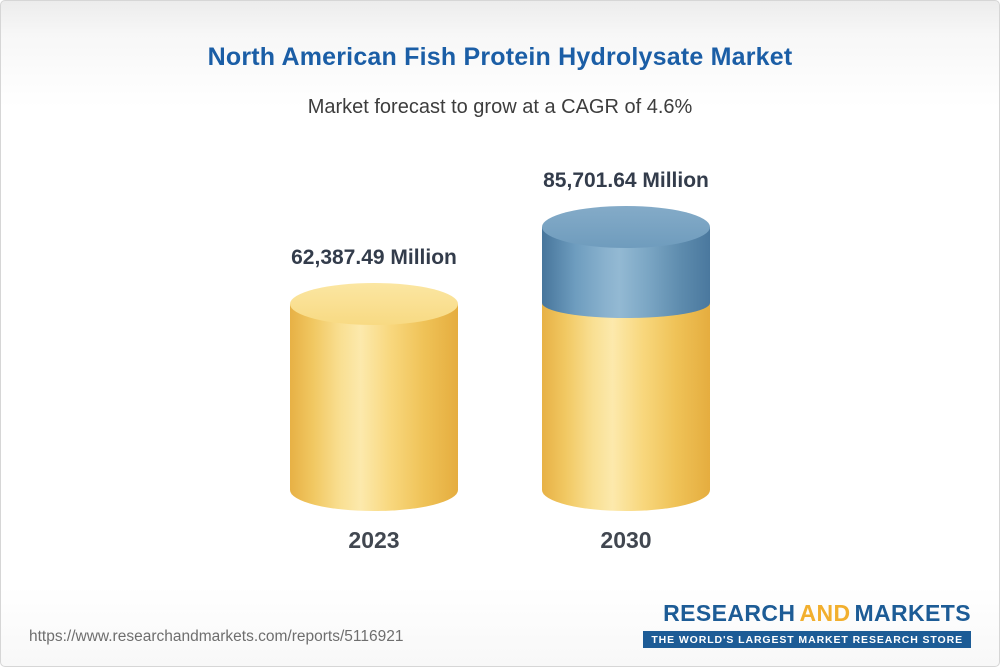 Image resolution: width=1000 pixels, height=667 pixels. What do you see at coordinates (374, 304) in the screenshot?
I see `cylinder-2023-top` at bounding box center [374, 304].